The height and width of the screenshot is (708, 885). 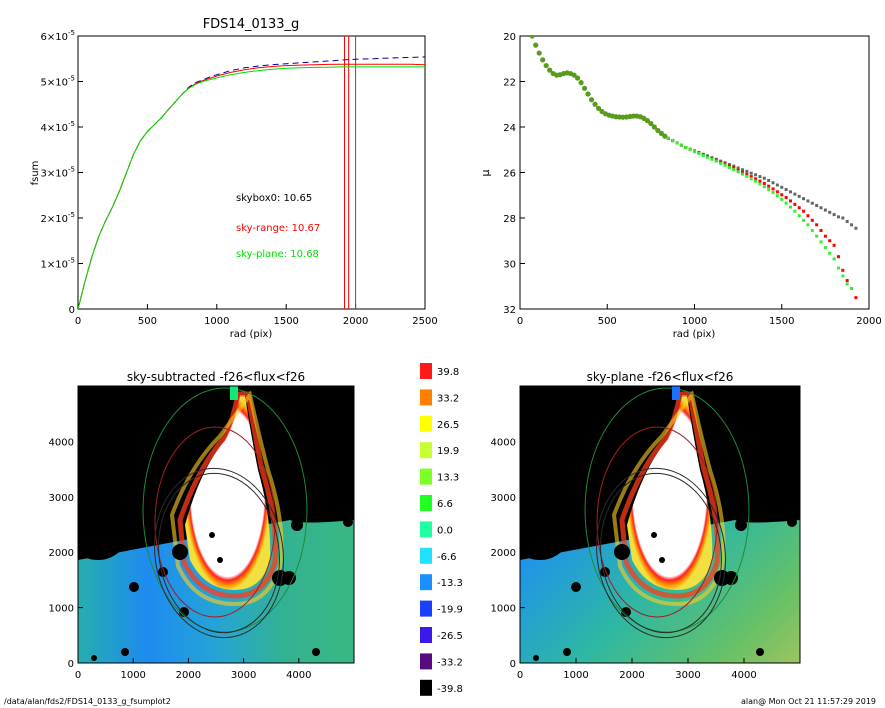 What do you see at coordinates (687, 675) in the screenshot?
I see `x-tick-label: 3000` at bounding box center [687, 675].